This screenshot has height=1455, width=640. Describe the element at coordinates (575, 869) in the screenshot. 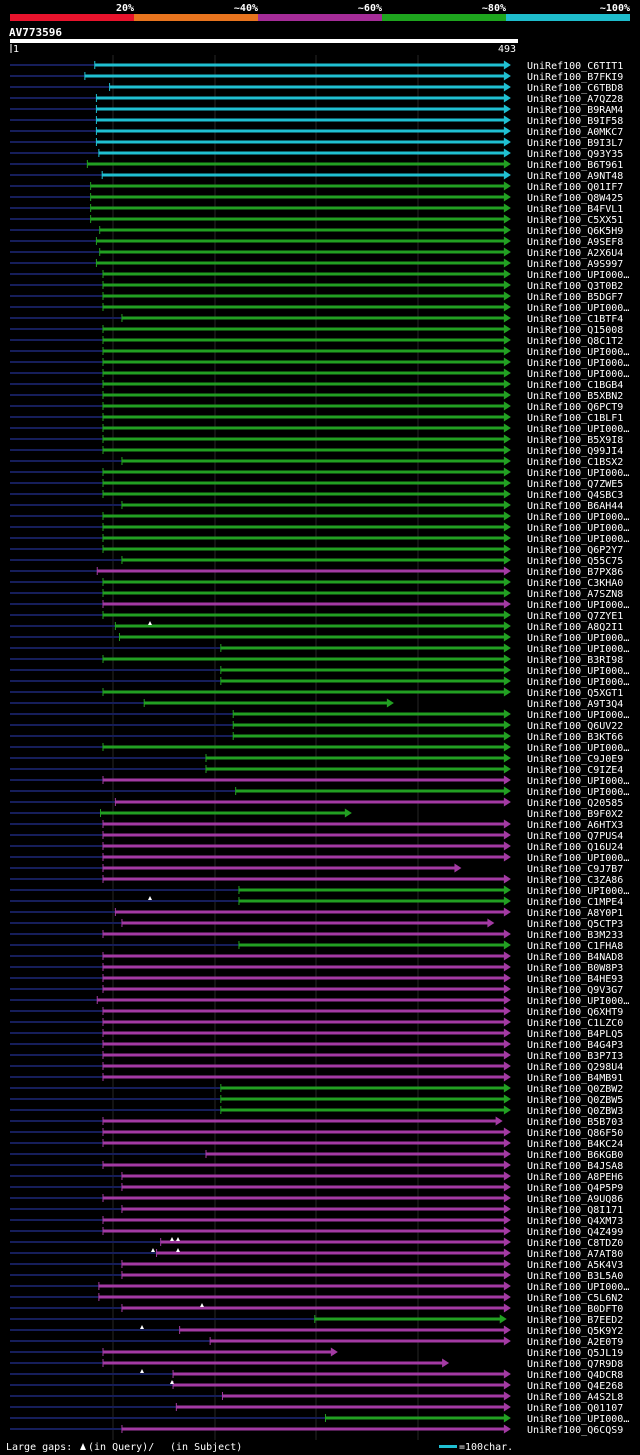

I see `hit-label: UniRef100_C9J7B7` at that location.